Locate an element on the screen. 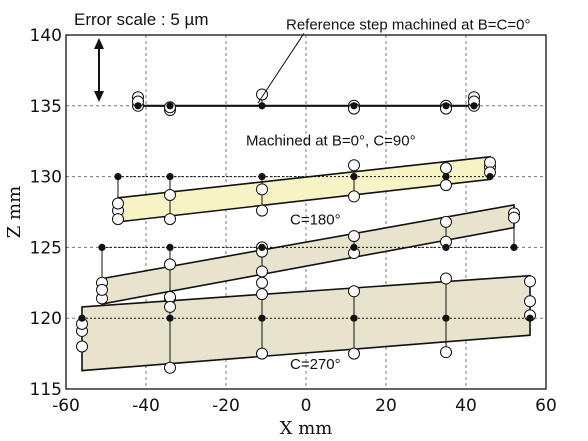 Image resolution: width=588 pixels, height=441 pixels. y-tick-label: 135 is located at coordinates (46, 107).